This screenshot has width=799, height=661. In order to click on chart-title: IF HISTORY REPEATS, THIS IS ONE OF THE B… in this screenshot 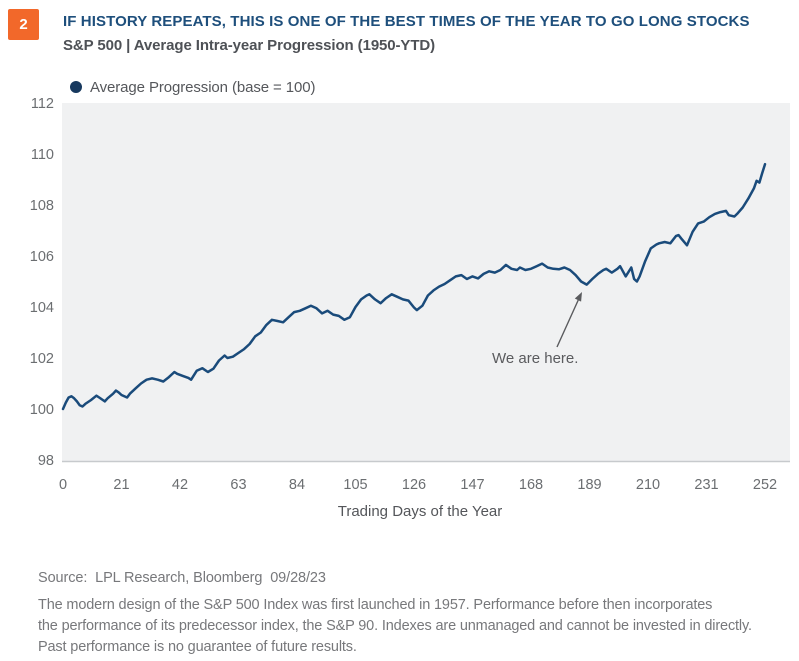, I will do `click(406, 21)`.